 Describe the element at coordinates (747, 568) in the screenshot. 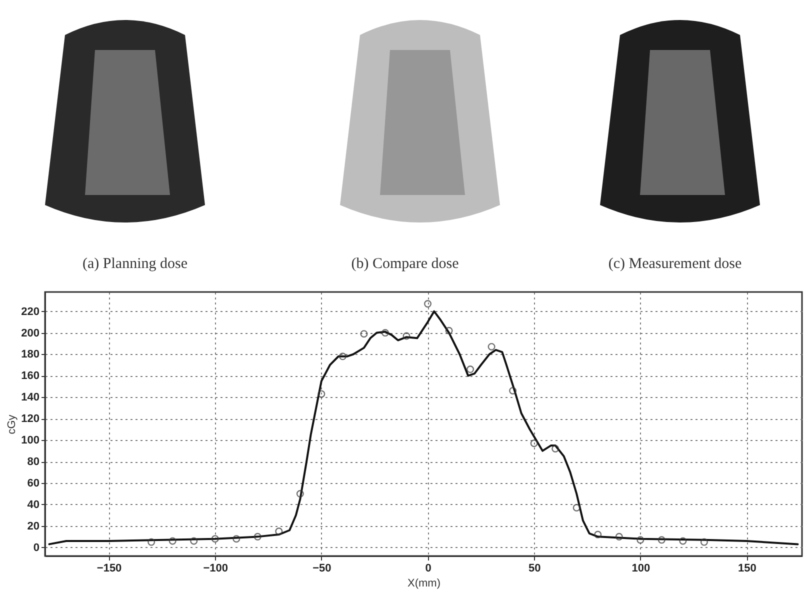

I see `x-tick-label: 150` at that location.